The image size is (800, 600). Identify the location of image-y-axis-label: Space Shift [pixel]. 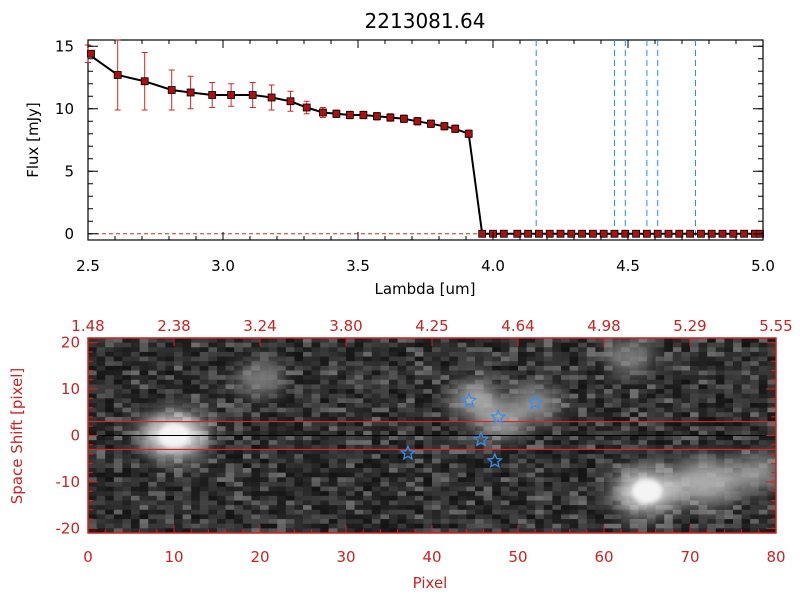
(17, 436).